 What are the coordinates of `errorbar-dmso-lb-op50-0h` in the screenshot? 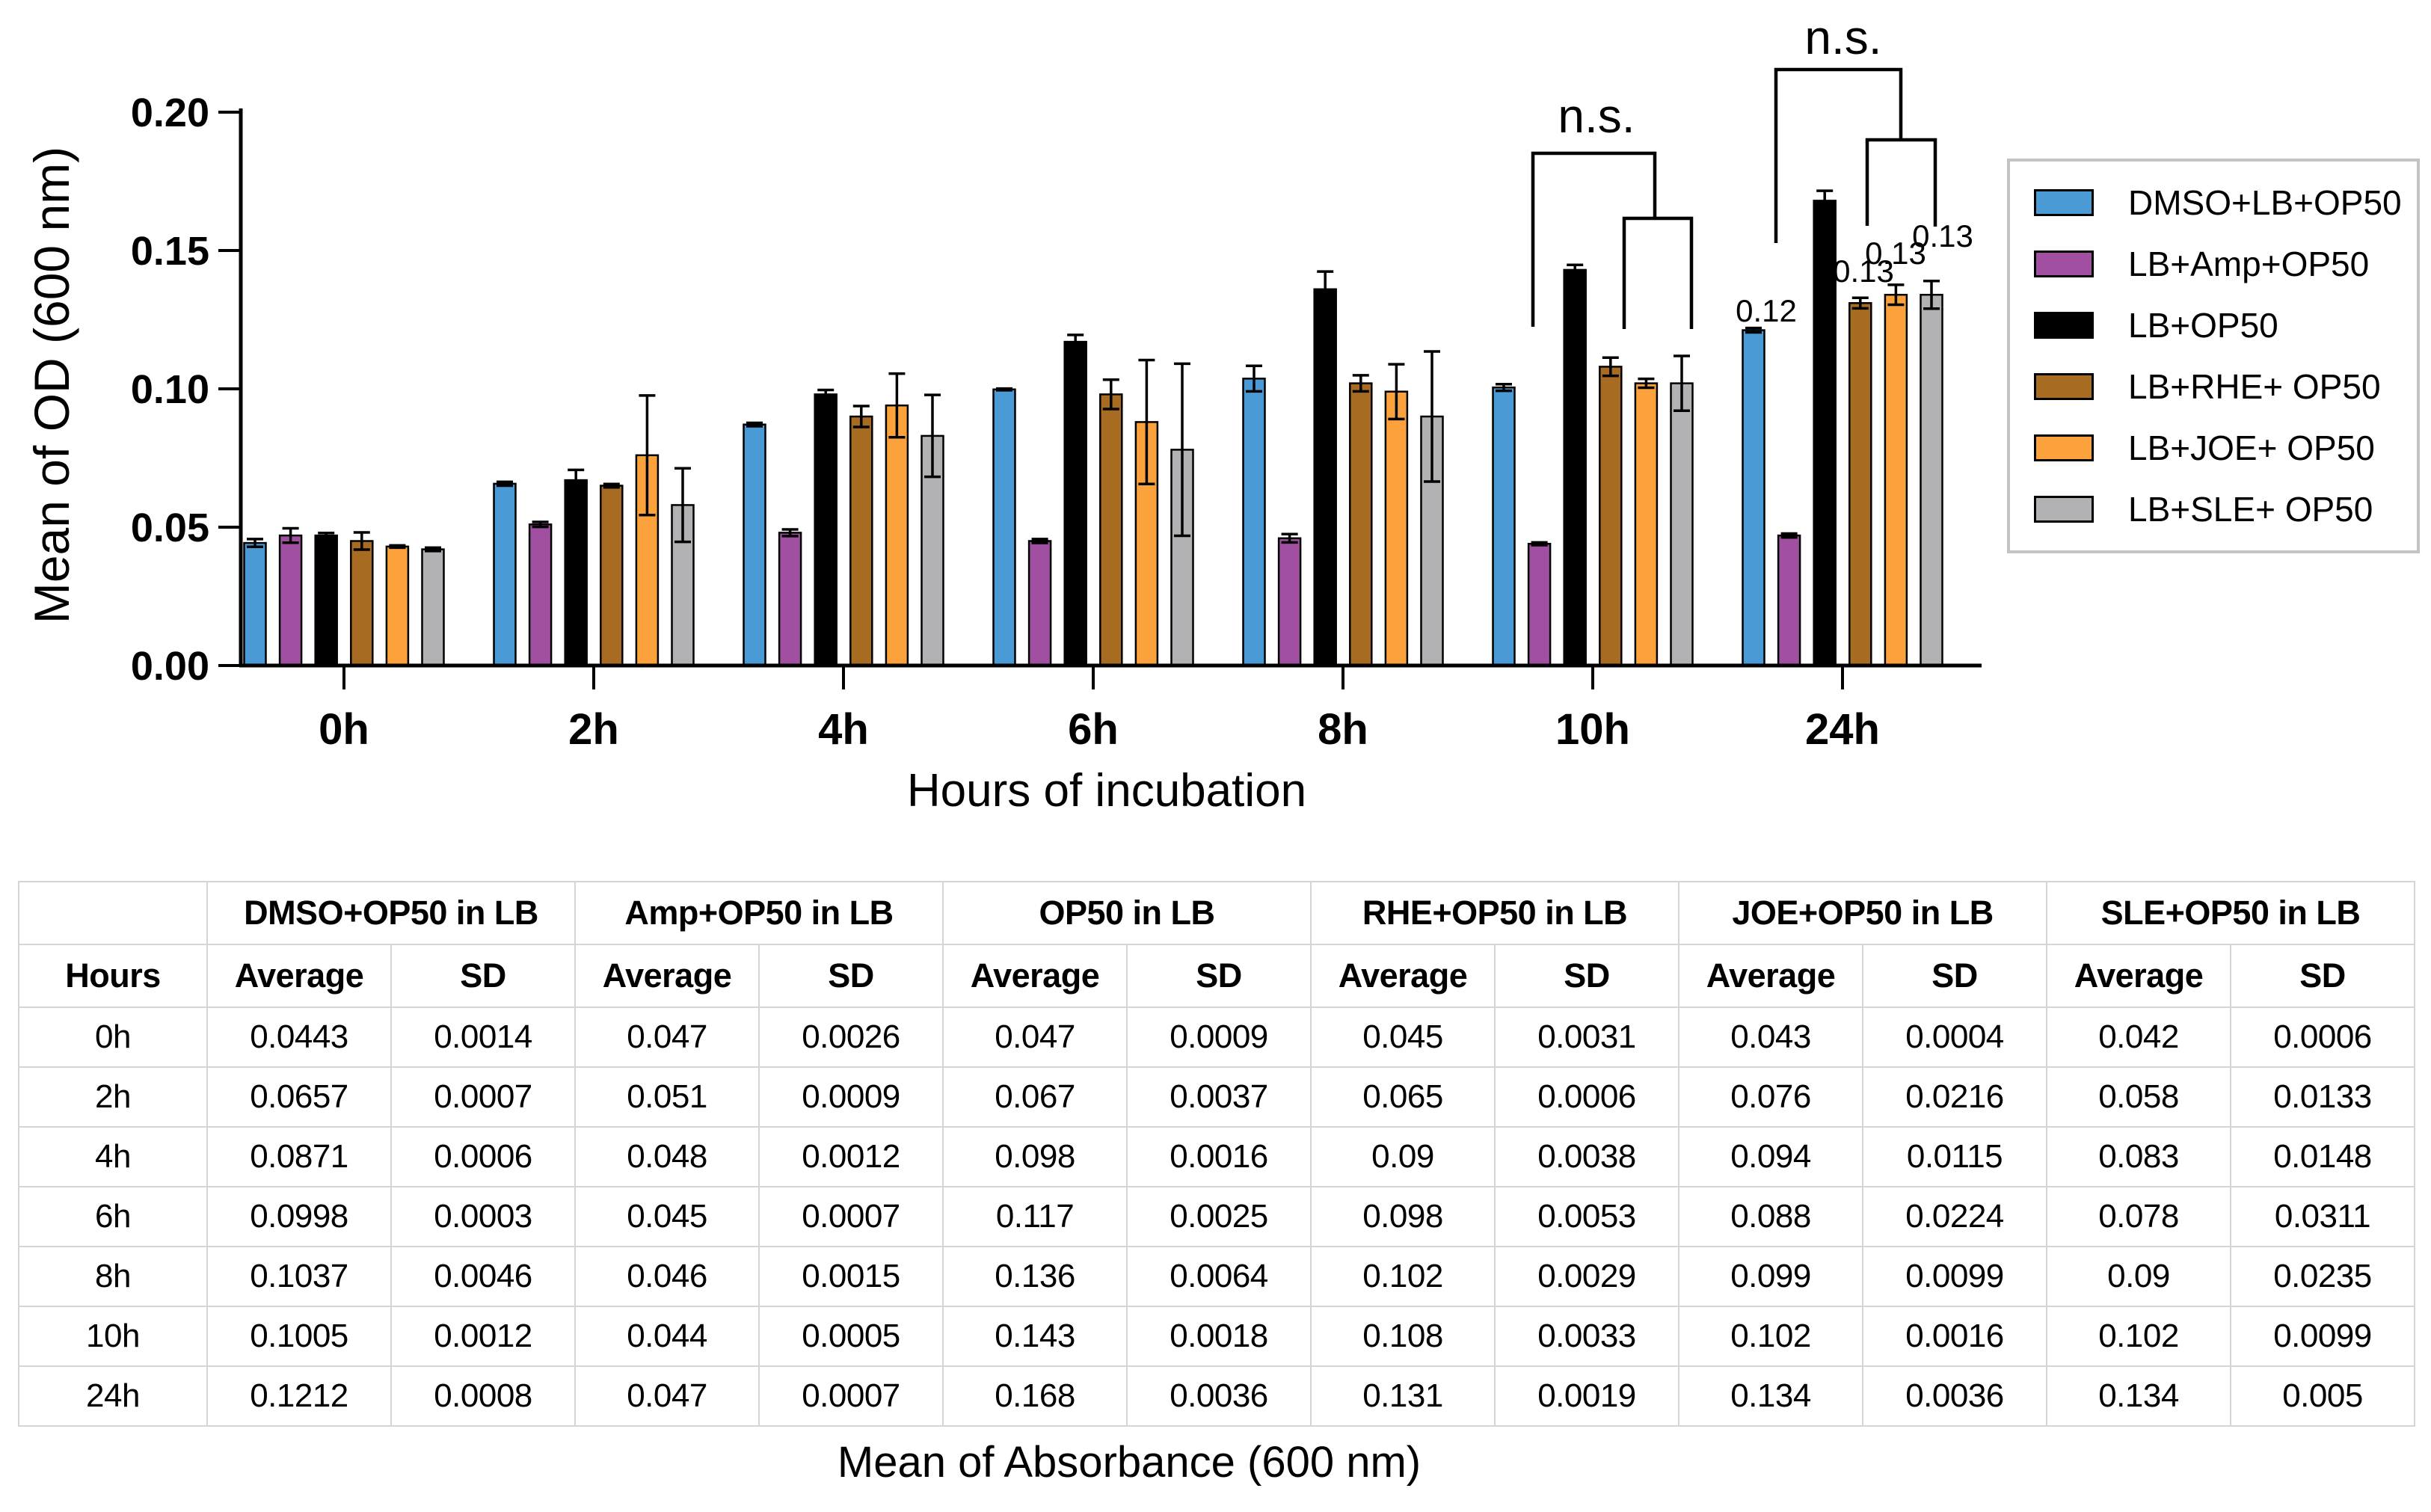 It's located at (255, 543).